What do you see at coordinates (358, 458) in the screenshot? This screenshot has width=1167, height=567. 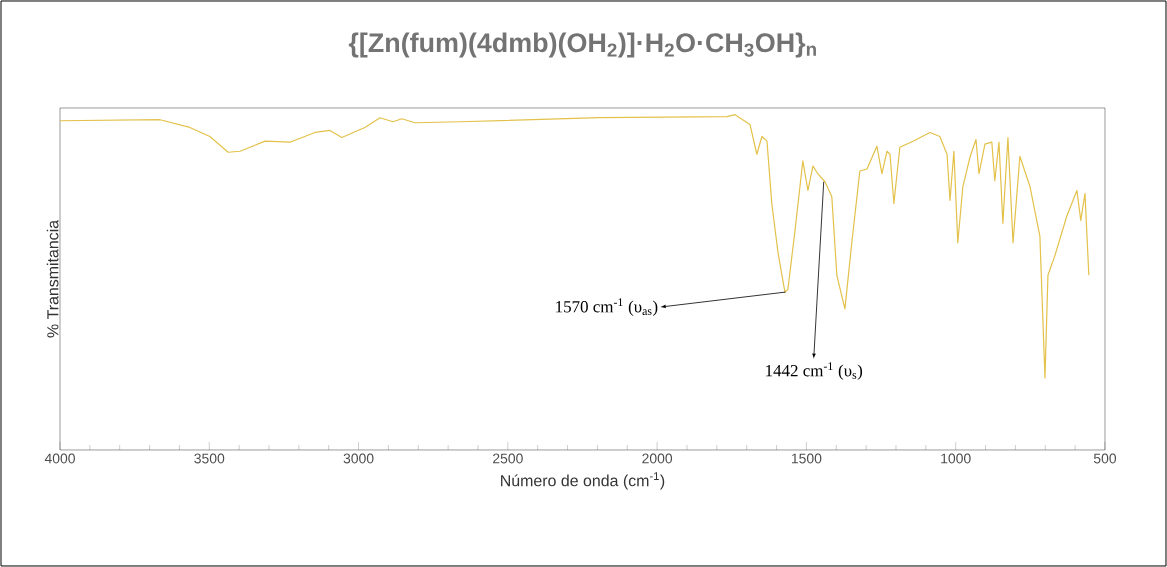 I see `x-tick-label: 3000` at bounding box center [358, 458].